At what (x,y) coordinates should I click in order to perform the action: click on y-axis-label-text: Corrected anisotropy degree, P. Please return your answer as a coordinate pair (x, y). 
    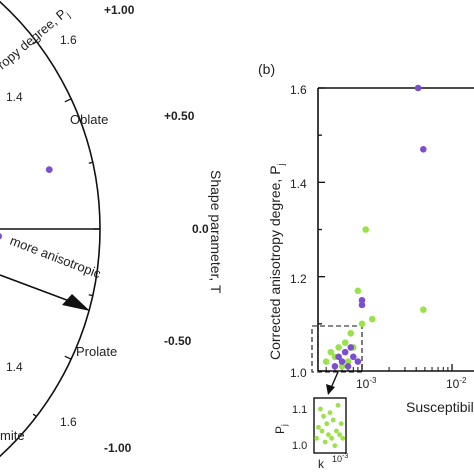
    Looking at the image, I should click on (275, 262).